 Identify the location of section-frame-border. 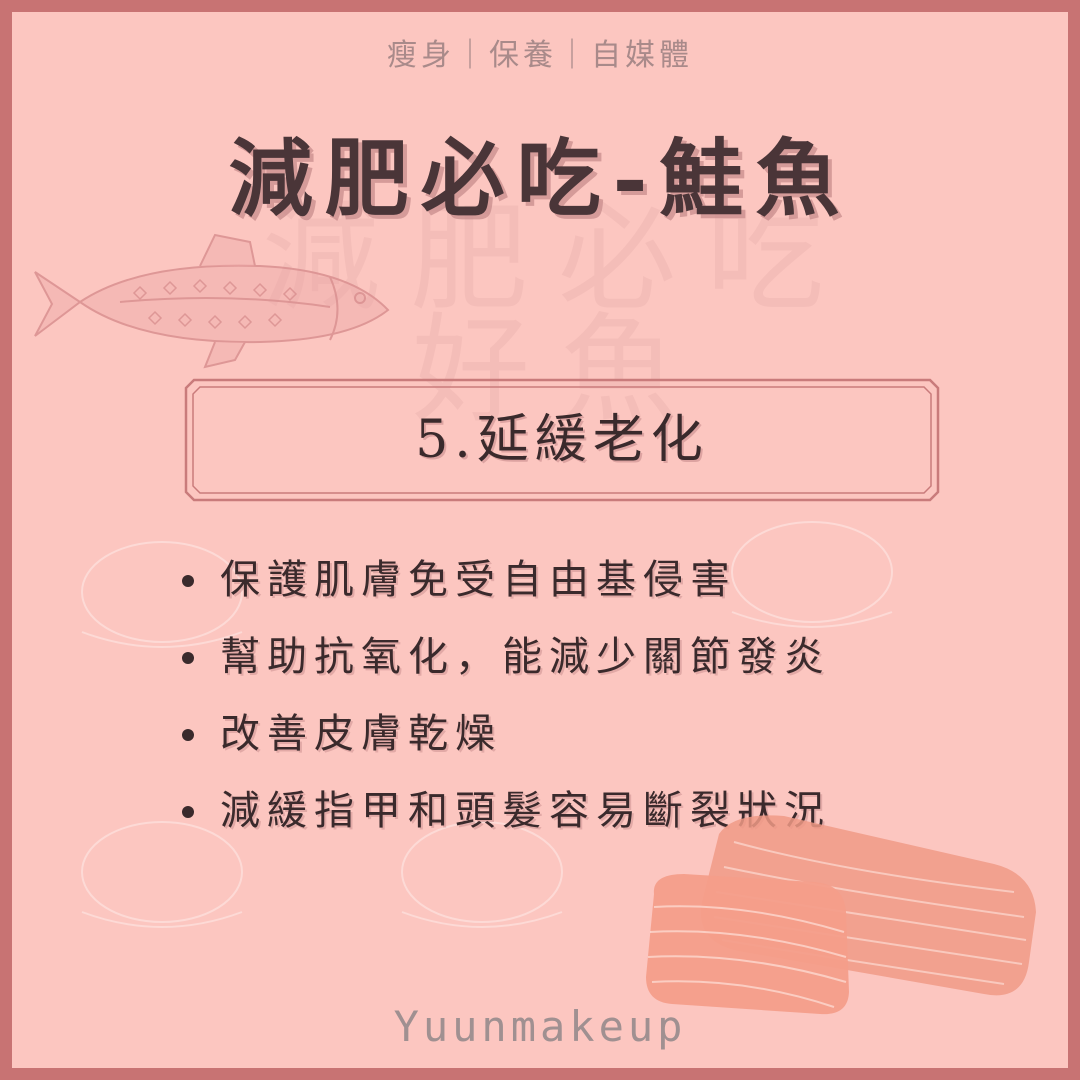
(562, 440).